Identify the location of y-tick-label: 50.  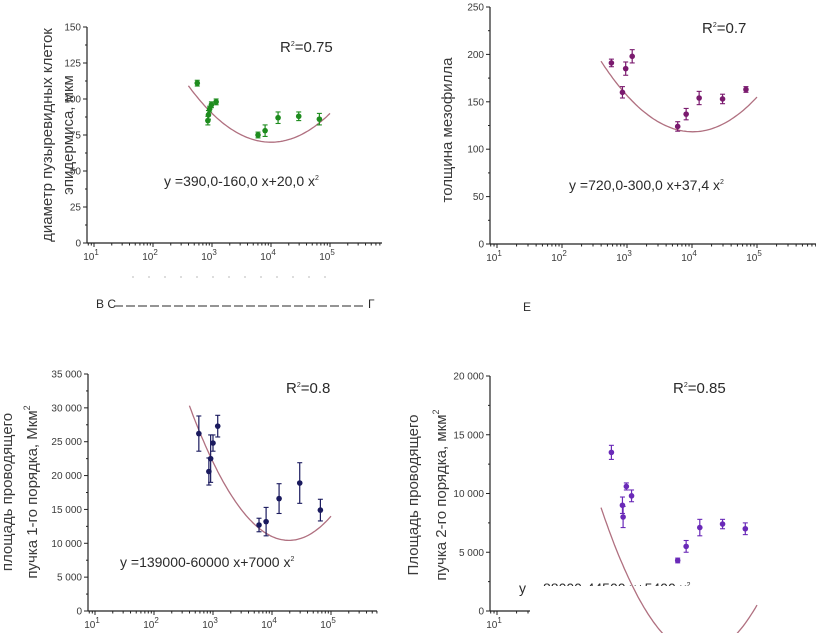
(479, 197).